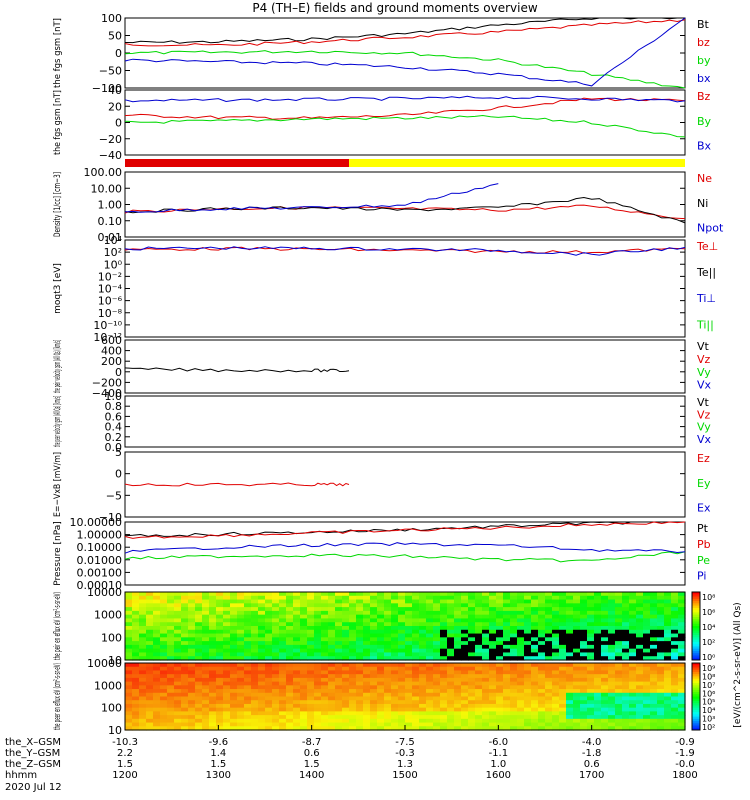 This screenshot has width=750, height=800. Describe the element at coordinates (110, 276) in the screenshot. I see `ytick-label: 10⁻²` at that location.